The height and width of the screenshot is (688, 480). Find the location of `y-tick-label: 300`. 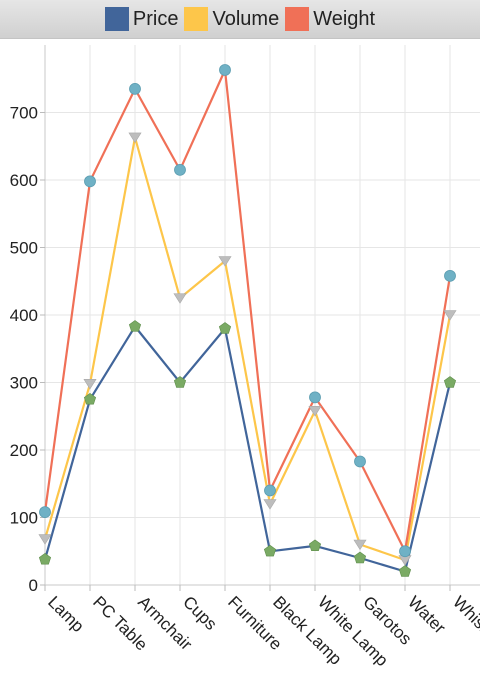

y-tick-label: 300 is located at coordinates (24, 383).